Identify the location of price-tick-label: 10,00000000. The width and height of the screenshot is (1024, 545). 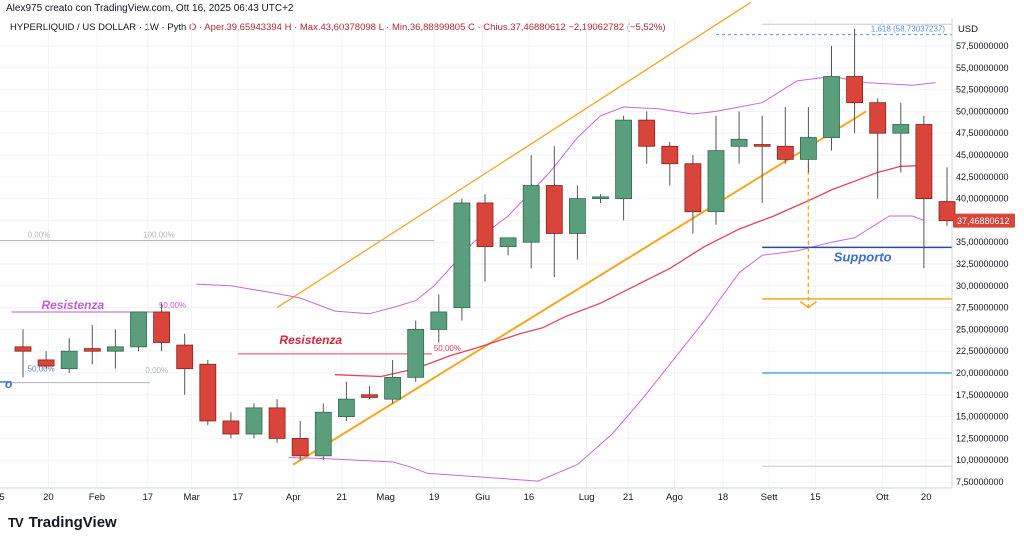
(982, 460).